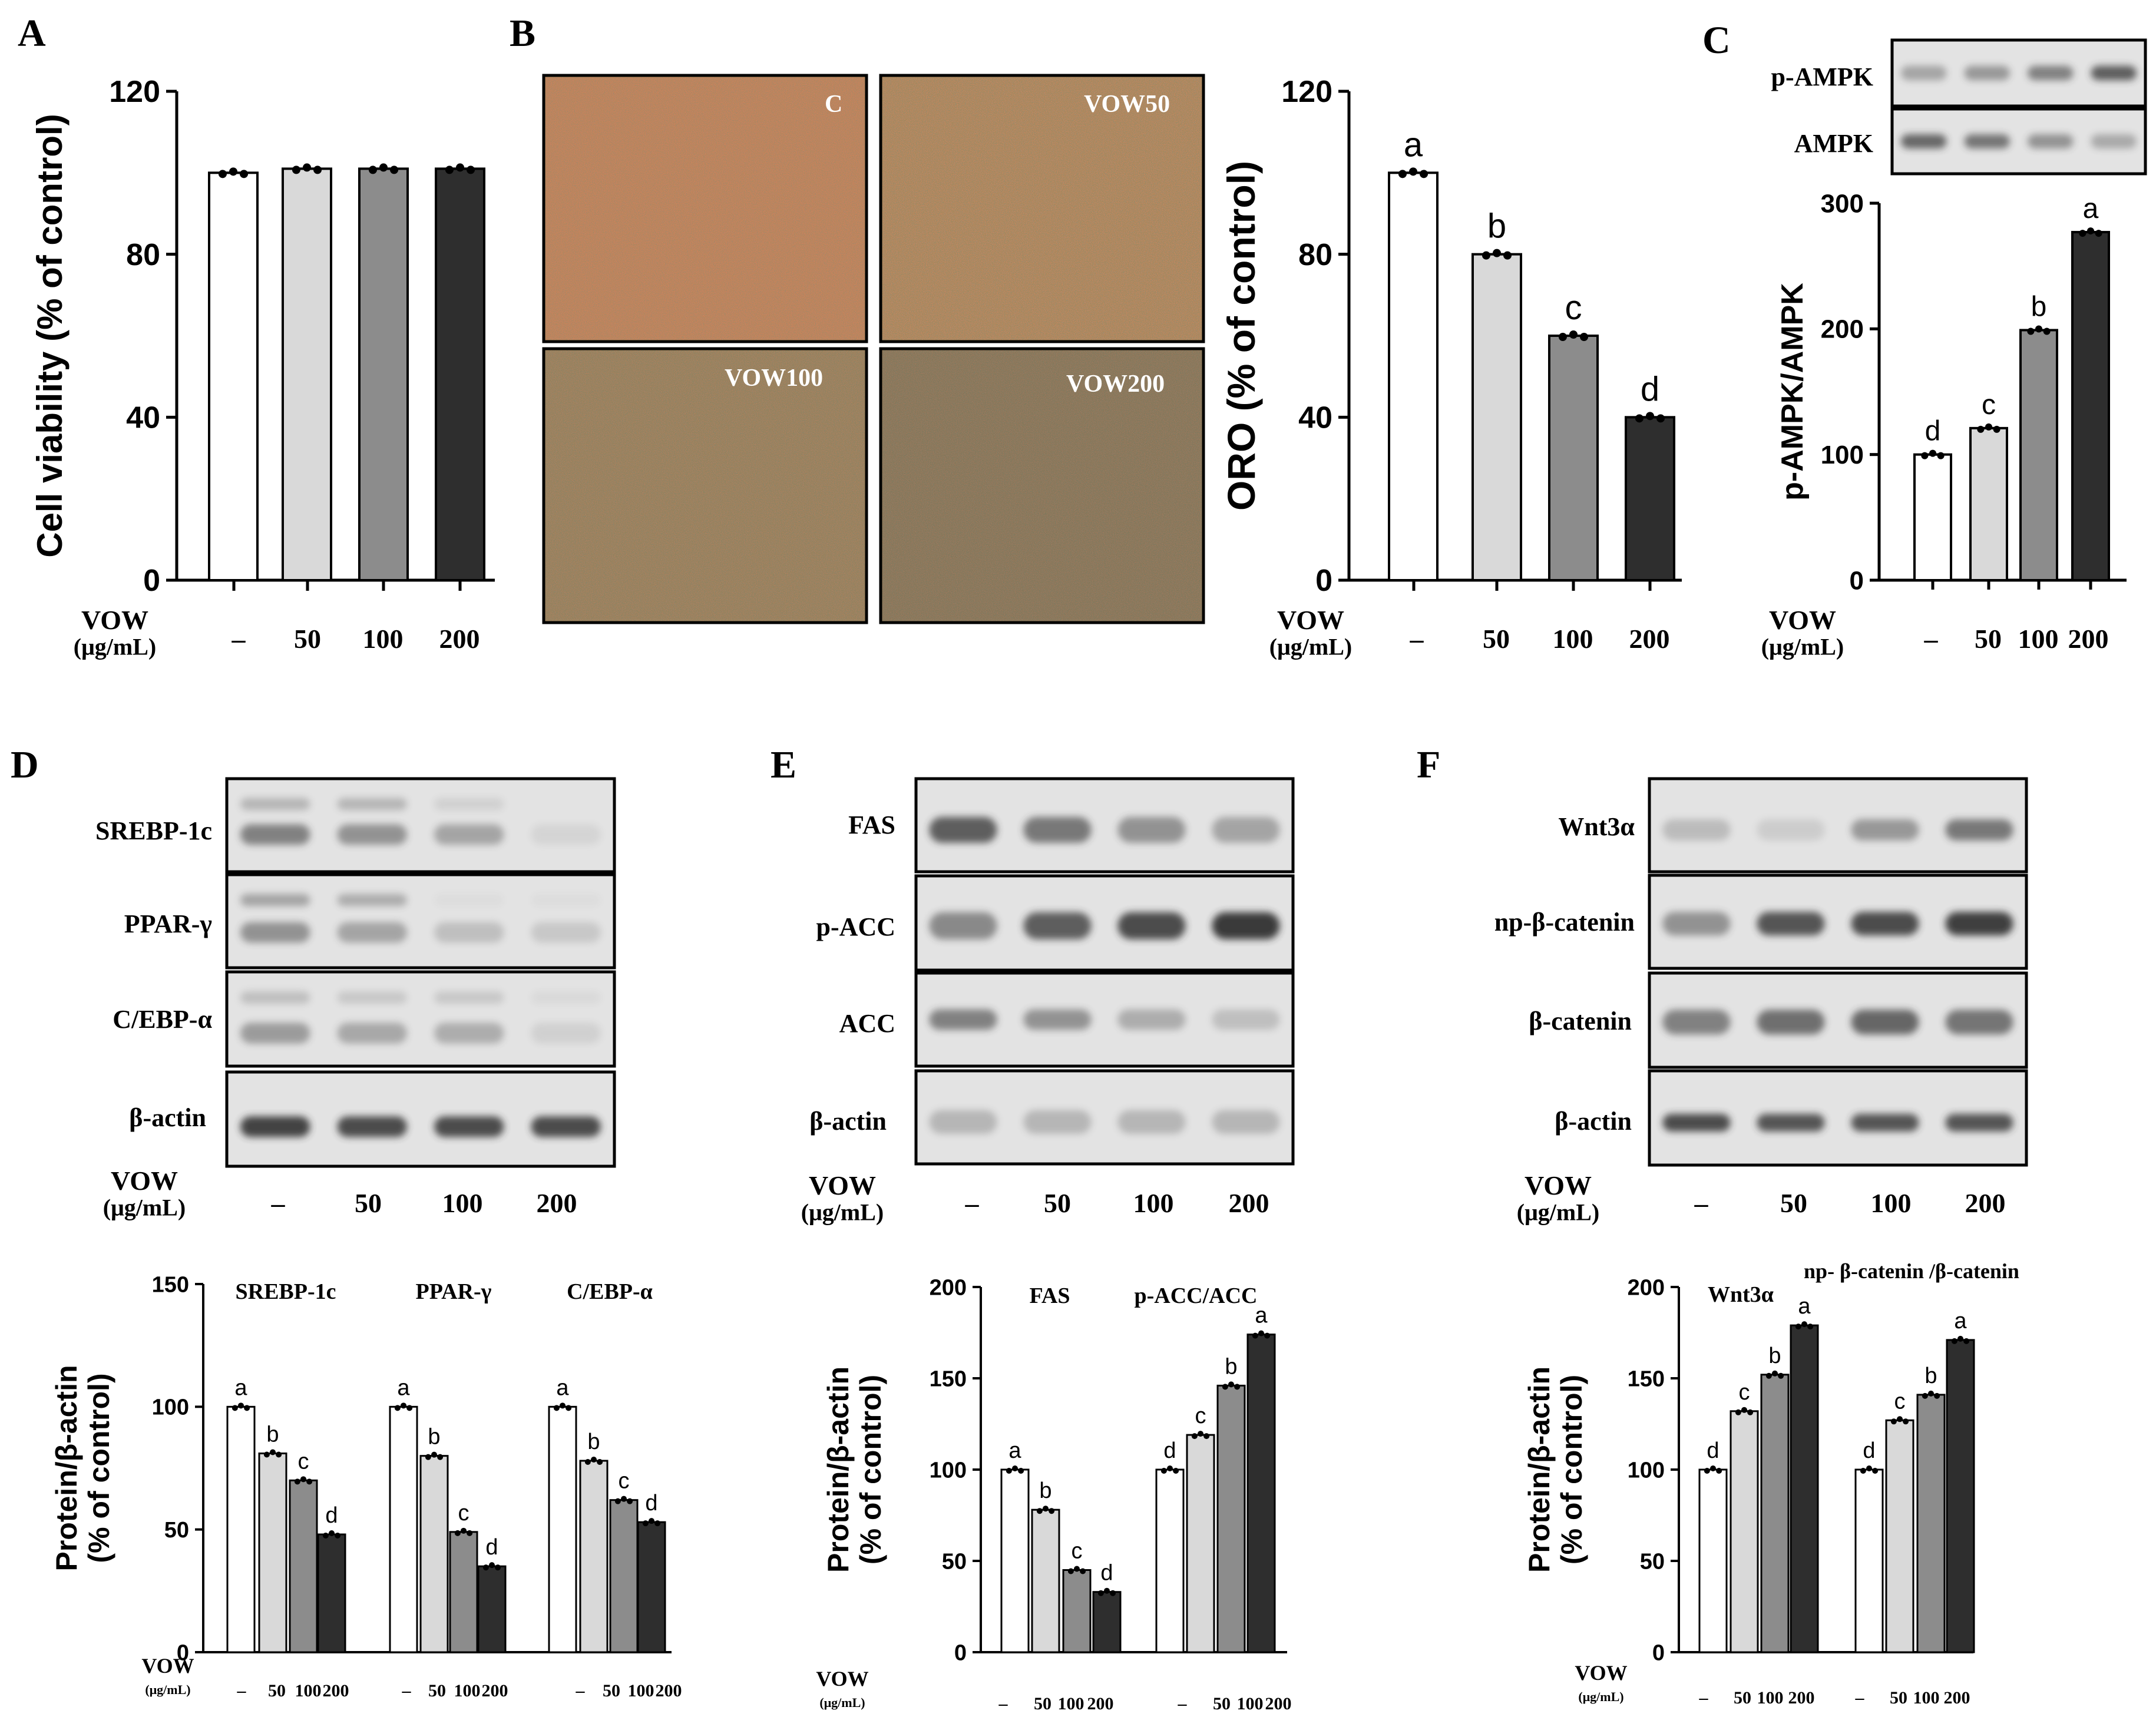  Describe the element at coordinates (32, 33) in the screenshot. I see `panel-letter-a: A` at that location.